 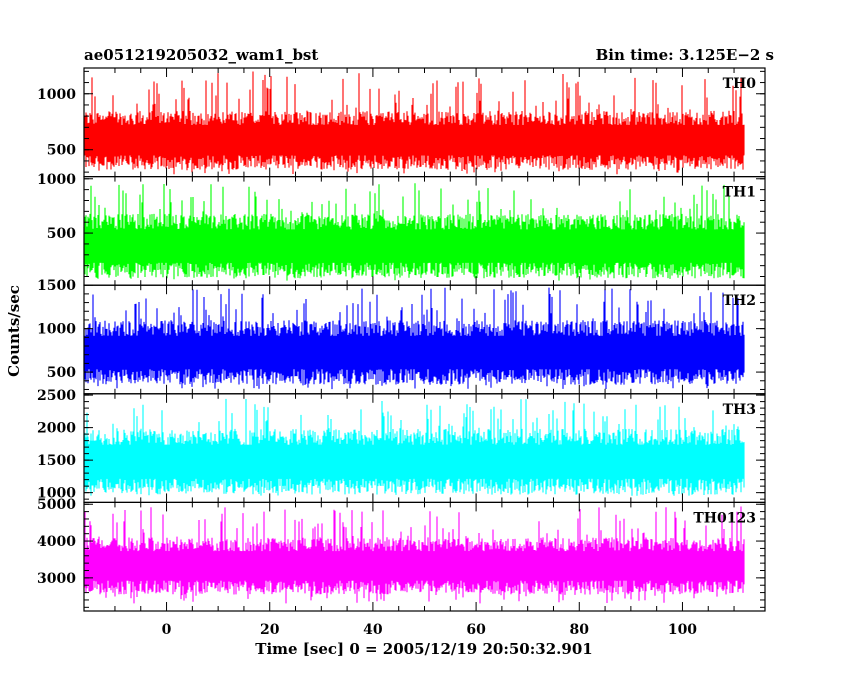 What do you see at coordinates (56, 542) in the screenshot?
I see `y-tick-label: 4000` at bounding box center [56, 542].